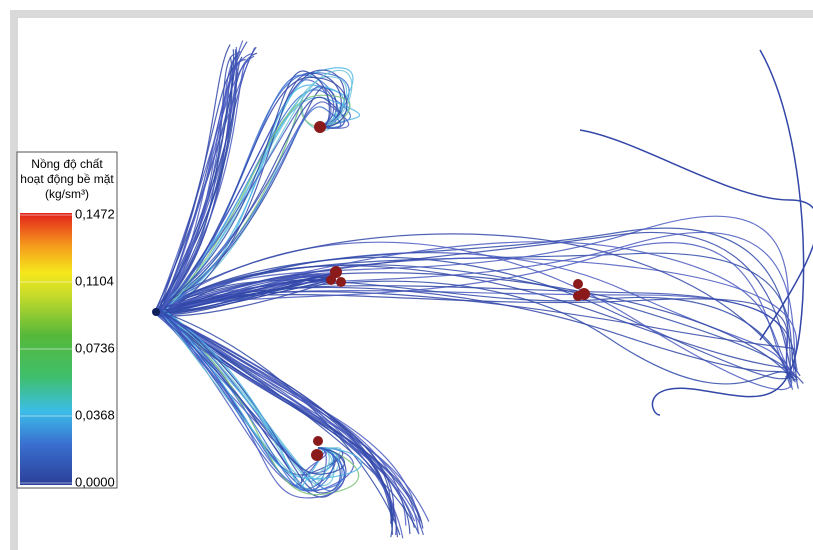 The height and width of the screenshot is (550, 813). What do you see at coordinates (14, 280) in the screenshot?
I see `frame-left` at bounding box center [14, 280].